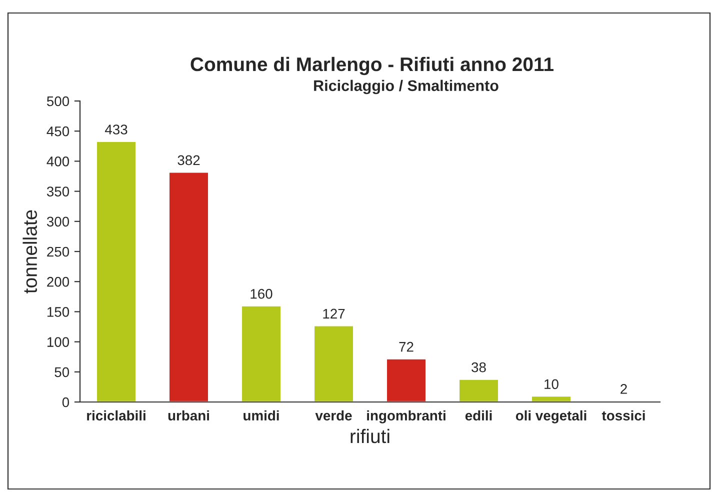 The image size is (717, 497). Describe the element at coordinates (261, 415) in the screenshot. I see `x-tick-label: umidi` at that location.